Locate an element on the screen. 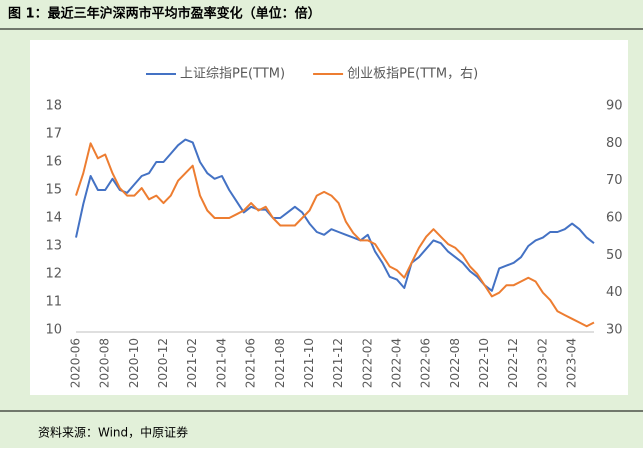  source-note: 资料来源：Wind，中原证券 is located at coordinates (113, 432).